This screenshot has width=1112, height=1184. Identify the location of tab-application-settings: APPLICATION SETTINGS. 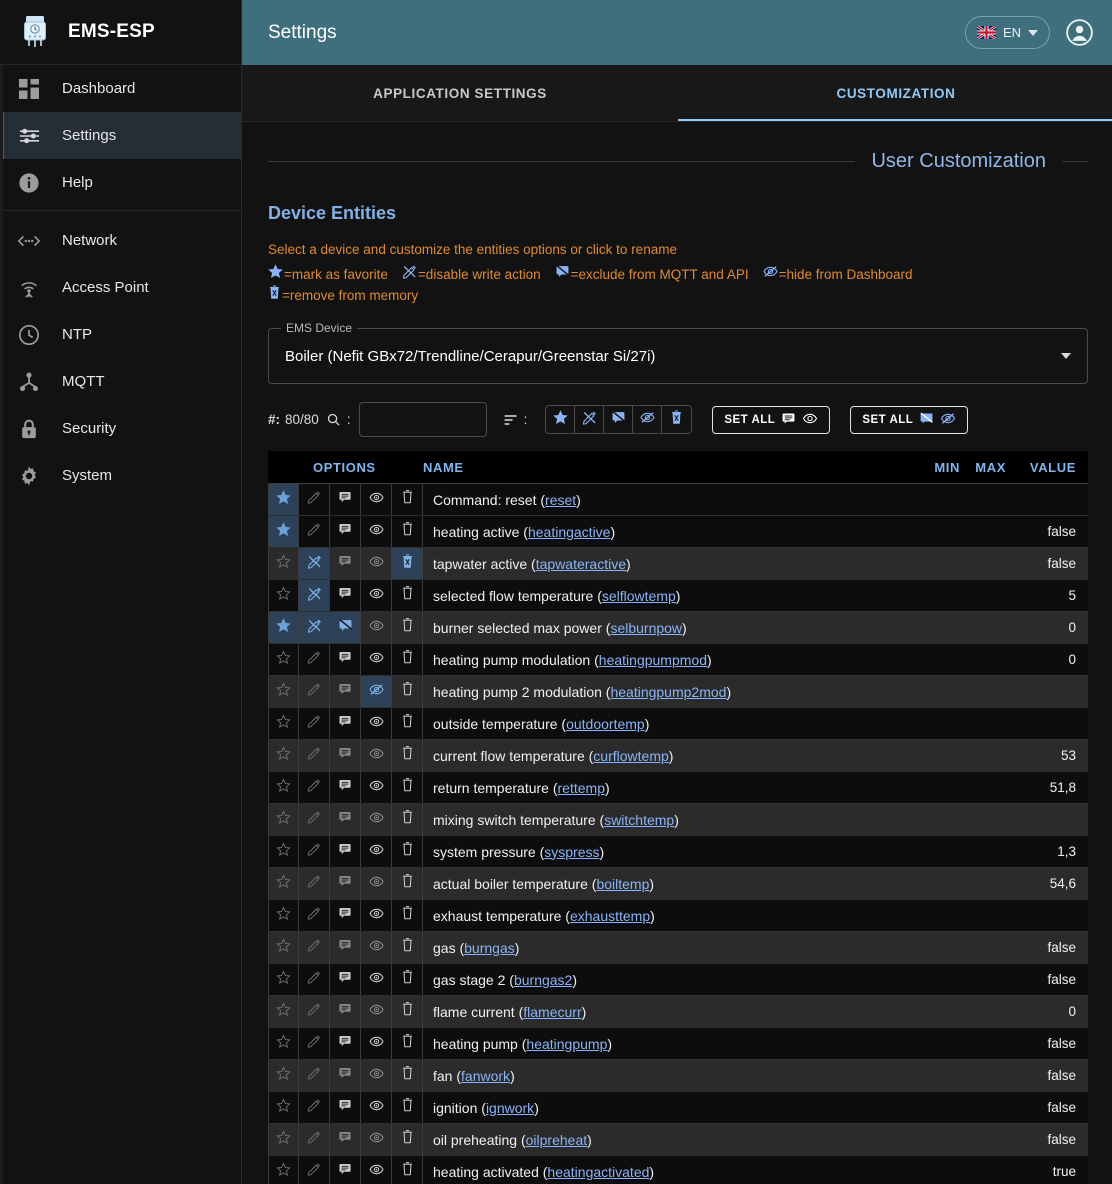
(460, 93).